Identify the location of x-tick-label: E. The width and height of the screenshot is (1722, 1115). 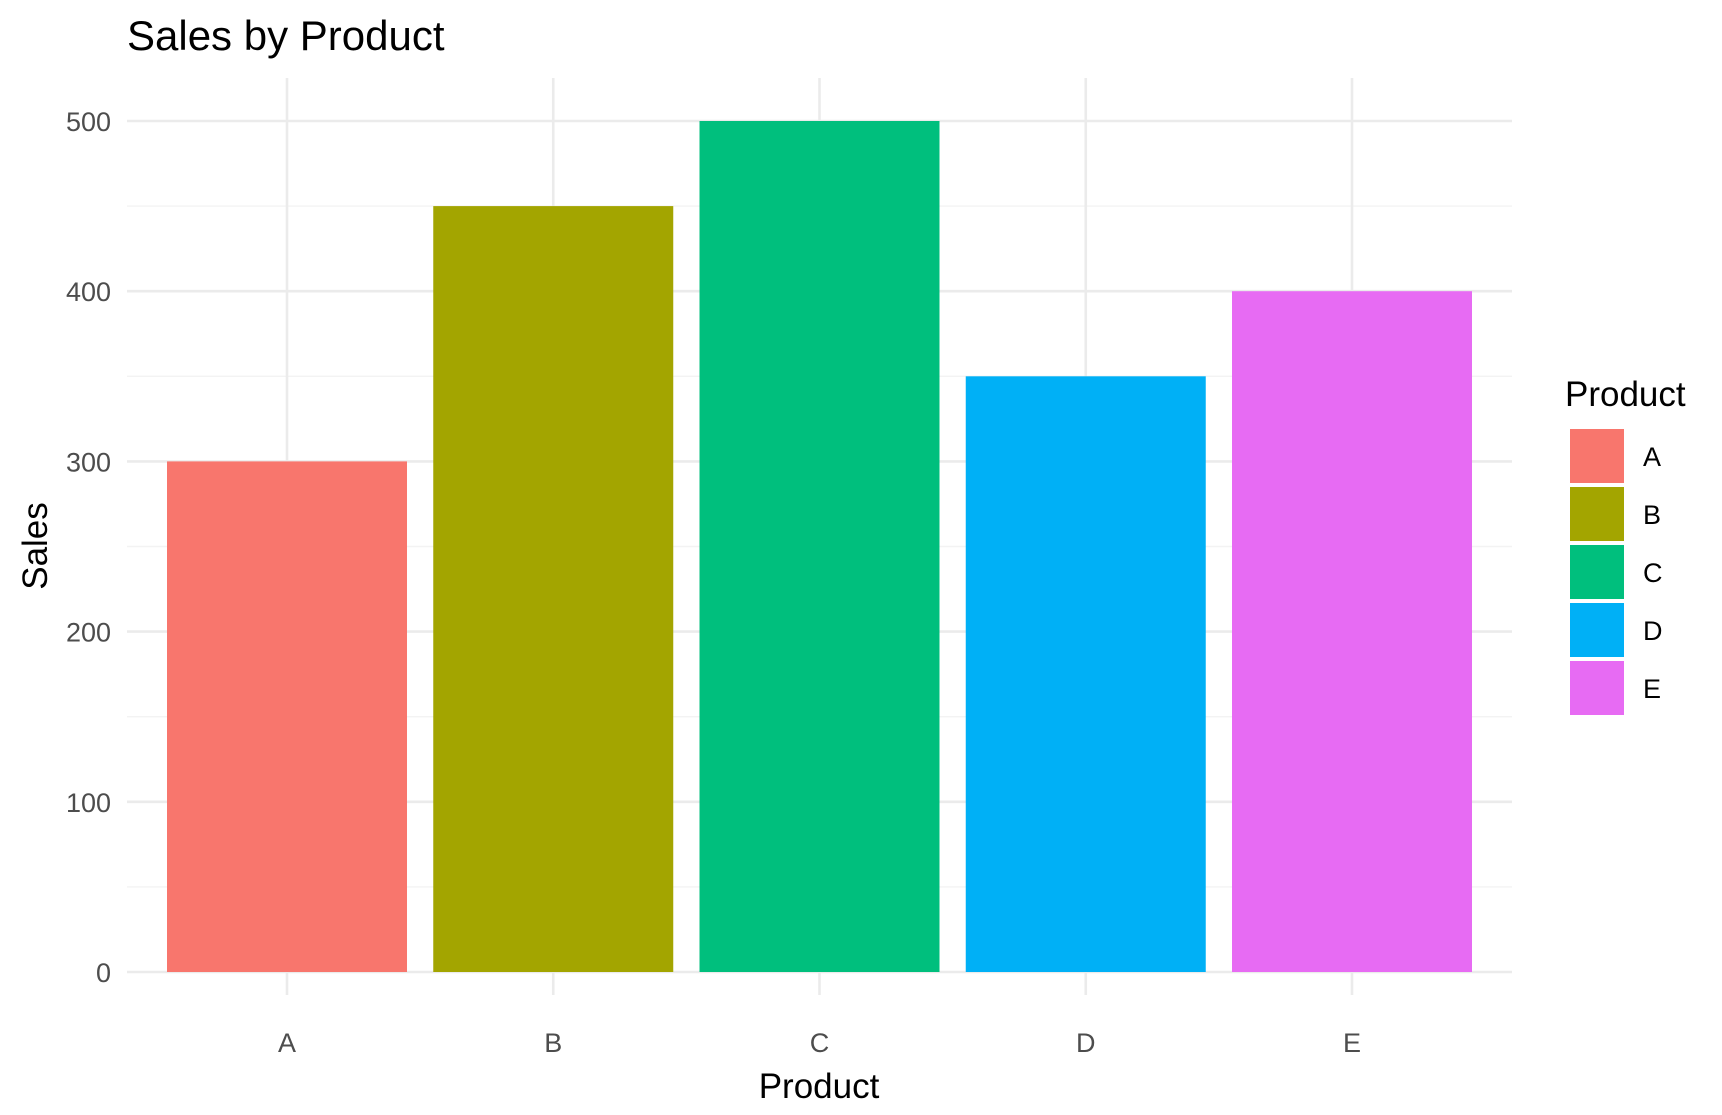
(1352, 1043).